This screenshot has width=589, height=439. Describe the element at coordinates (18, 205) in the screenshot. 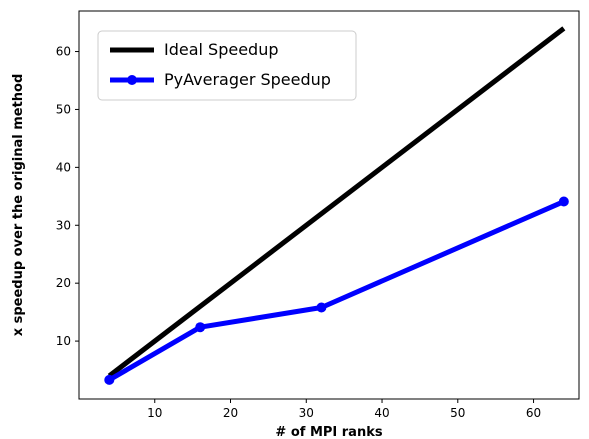

I see `y-axis-label: x speedup over the original method` at that location.